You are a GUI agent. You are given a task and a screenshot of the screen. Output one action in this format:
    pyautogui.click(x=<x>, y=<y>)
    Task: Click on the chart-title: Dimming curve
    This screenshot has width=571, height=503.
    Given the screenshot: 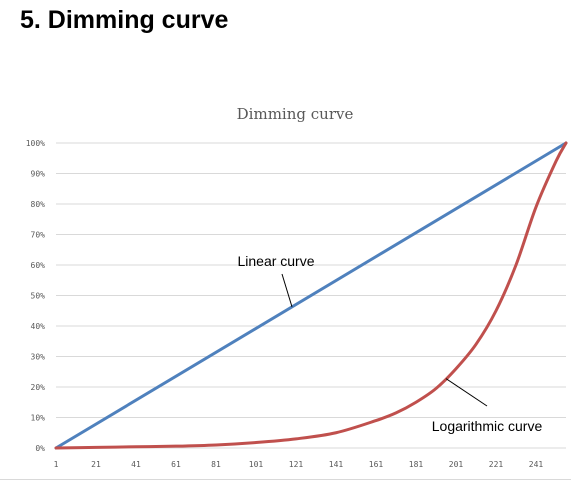 What is the action you would take?
    pyautogui.click(x=295, y=114)
    